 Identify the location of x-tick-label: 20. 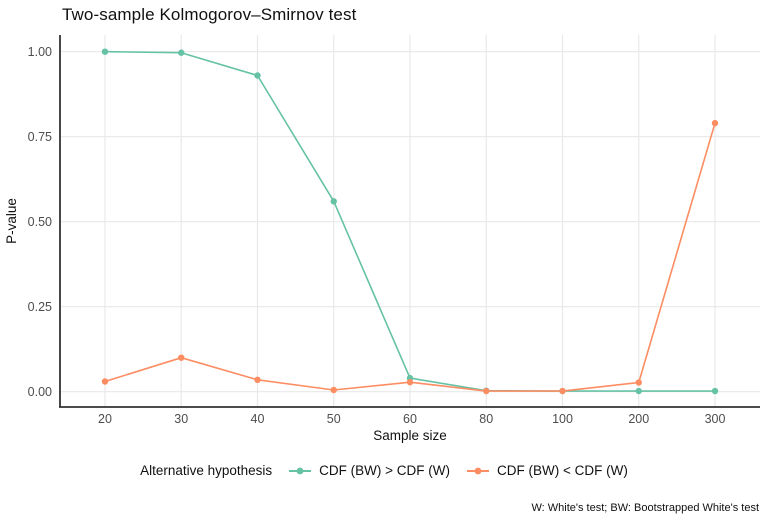
(105, 419).